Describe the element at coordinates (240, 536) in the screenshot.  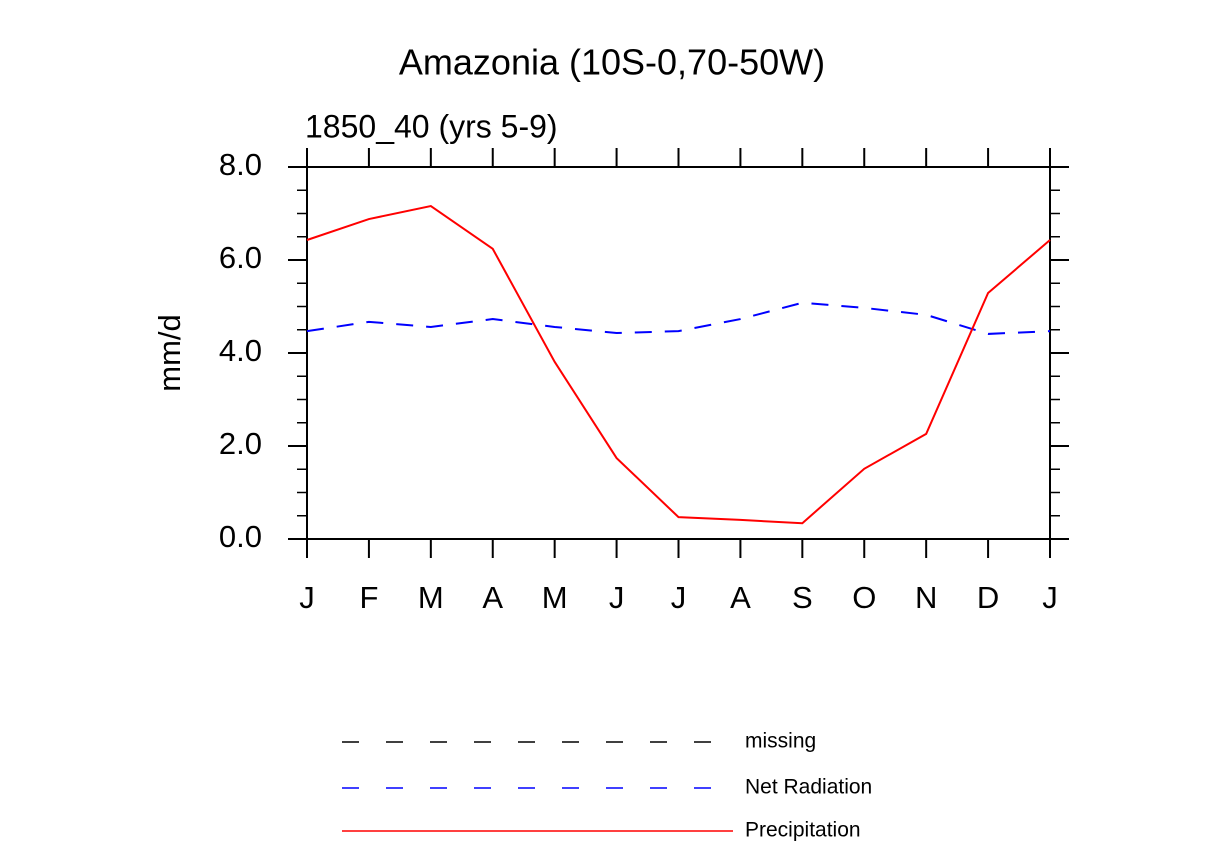
I see `y-tick-label: 0.0` at that location.